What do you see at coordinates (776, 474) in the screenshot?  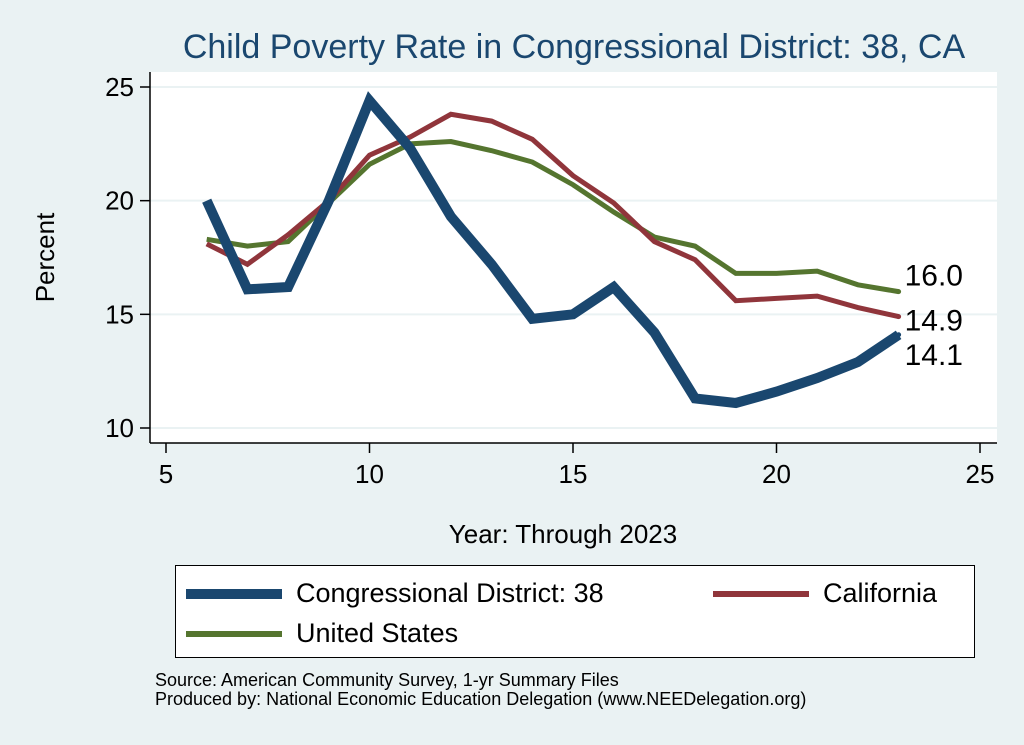 I see `x-tick-label: 20` at bounding box center [776, 474].